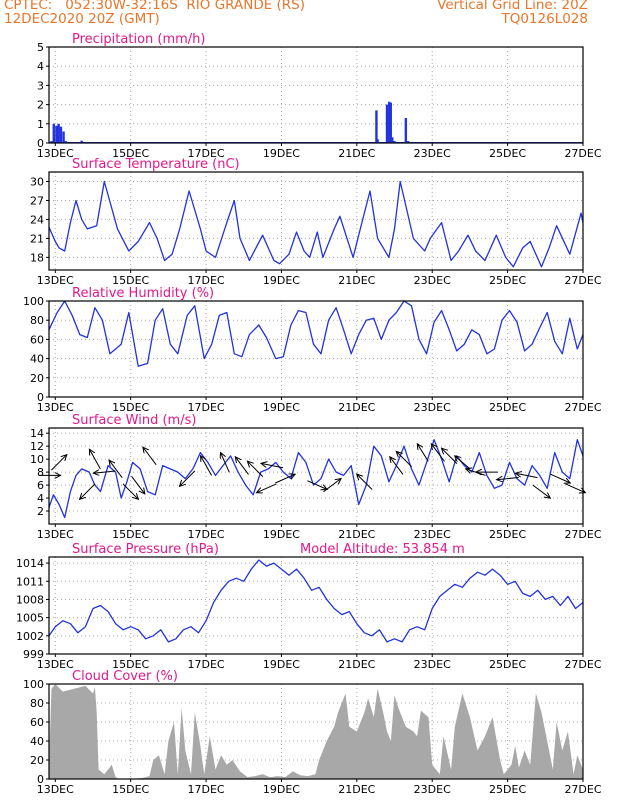  What do you see at coordinates (316, 601) in the screenshot?
I see `pressure-line` at bounding box center [316, 601].